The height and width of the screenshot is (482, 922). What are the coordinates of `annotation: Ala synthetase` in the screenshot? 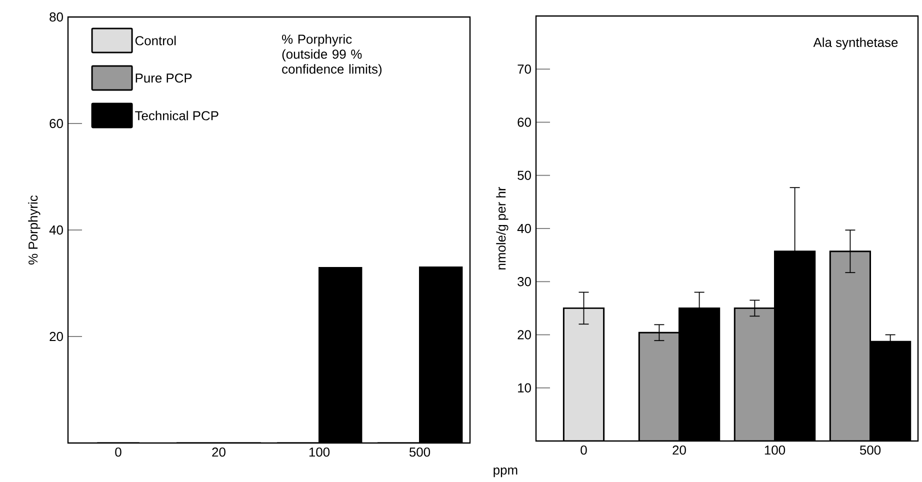 It's located at (855, 44).